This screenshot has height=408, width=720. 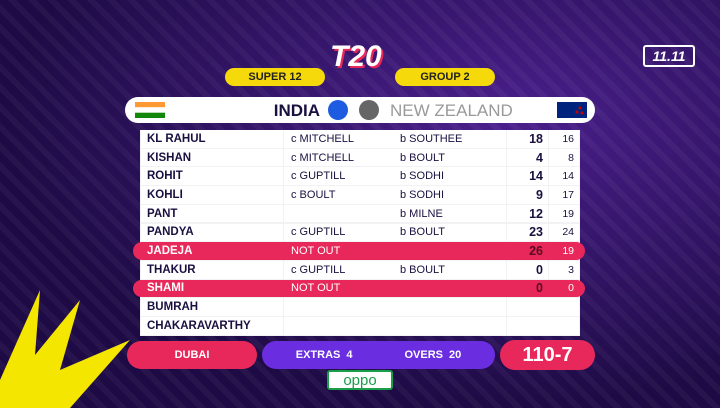 I want to click on bowler: b SOUTHEE, so click(x=431, y=138).